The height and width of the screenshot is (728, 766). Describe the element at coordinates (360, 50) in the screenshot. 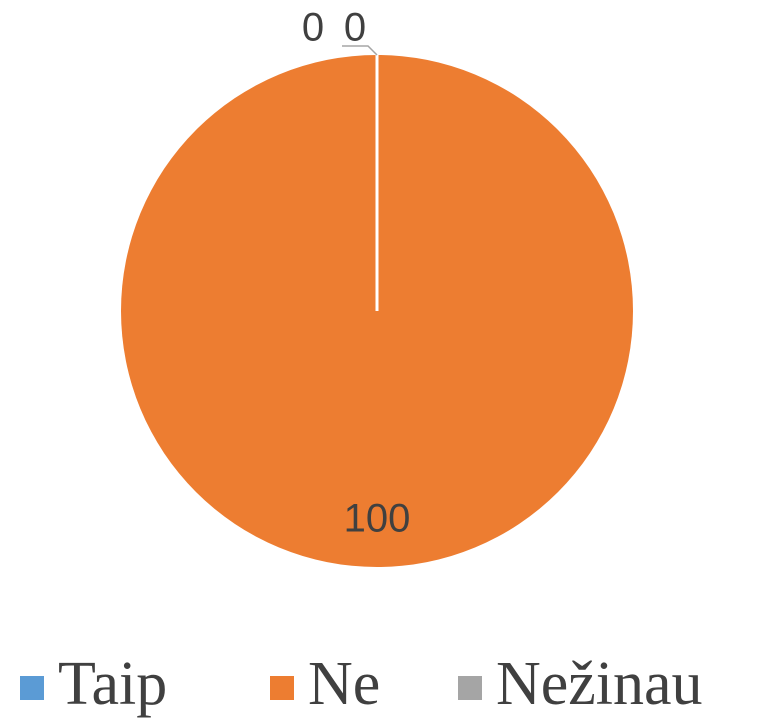

I see `leader-line` at that location.